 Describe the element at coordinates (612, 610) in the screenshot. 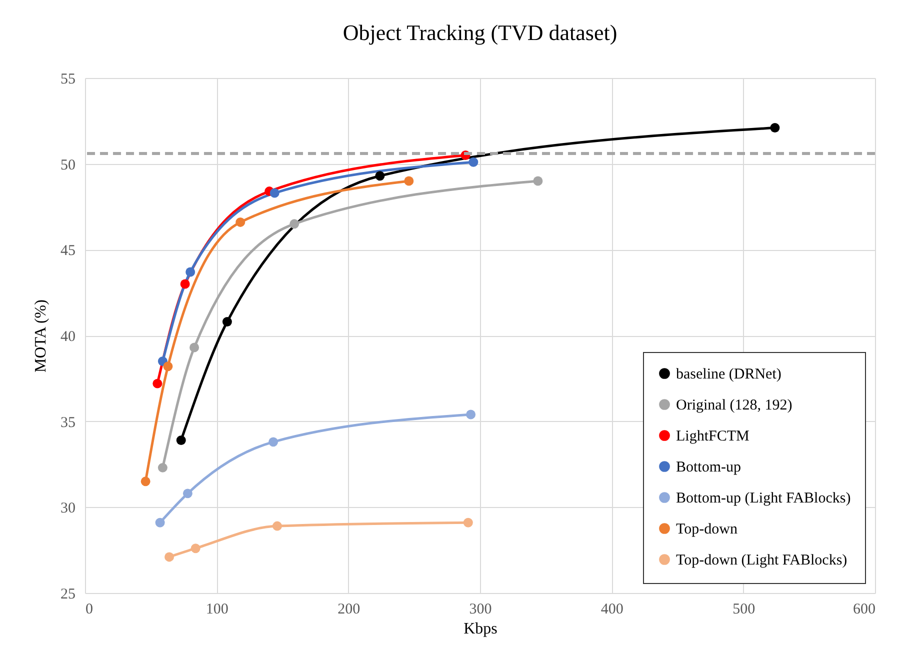

I see `x-tick-label: 400` at that location.